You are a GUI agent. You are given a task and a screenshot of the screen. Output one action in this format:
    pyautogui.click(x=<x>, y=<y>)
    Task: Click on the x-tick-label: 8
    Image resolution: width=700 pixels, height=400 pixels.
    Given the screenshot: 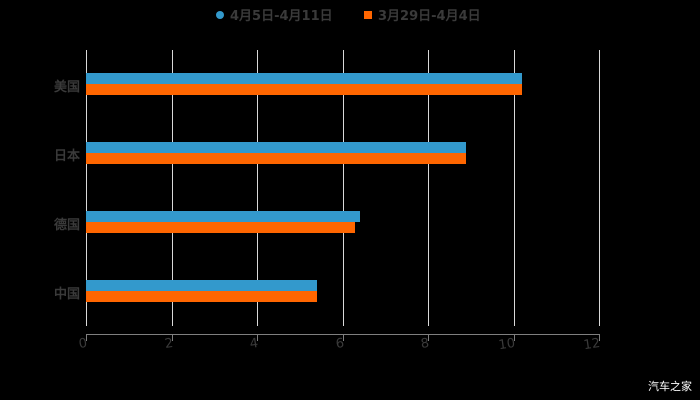 What is the action you would take?
    pyautogui.click(x=425, y=344)
    